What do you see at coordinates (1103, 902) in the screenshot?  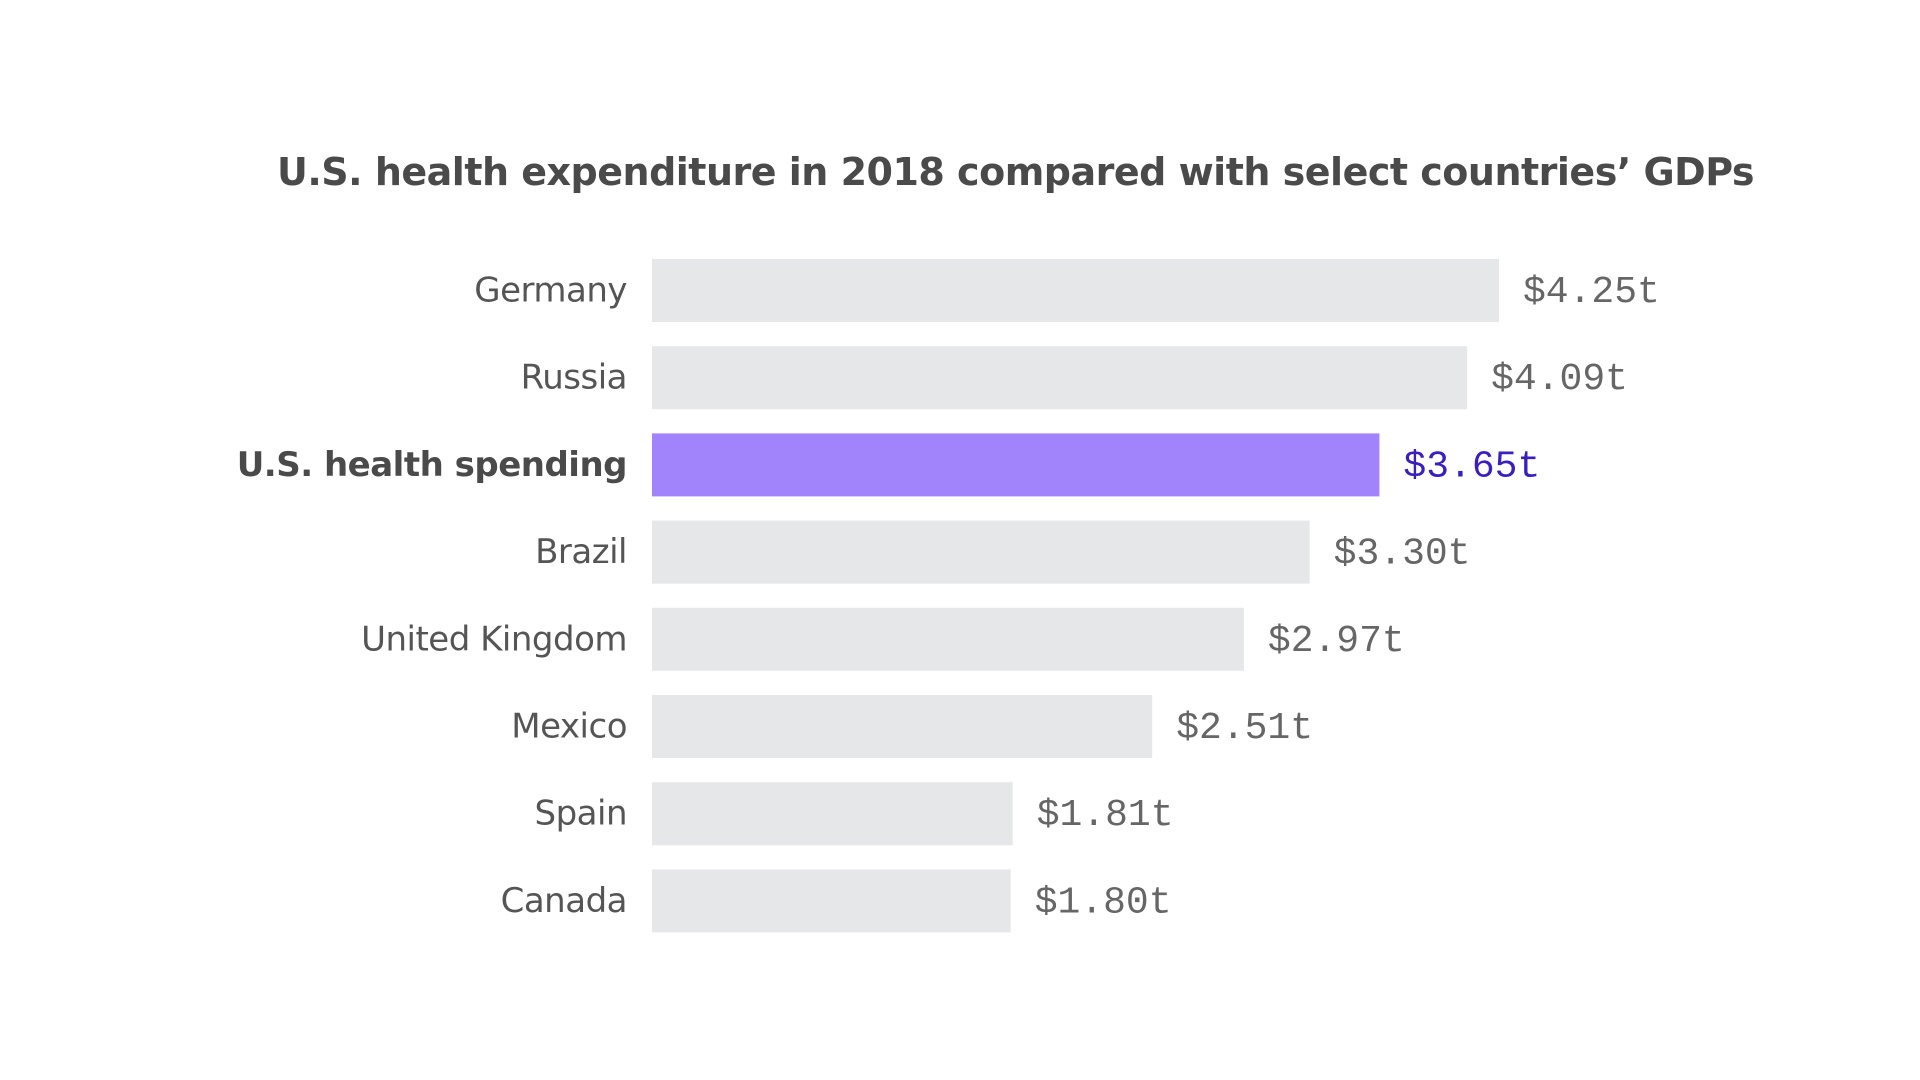 I see `value-label-canada: $1.80t` at bounding box center [1103, 902].